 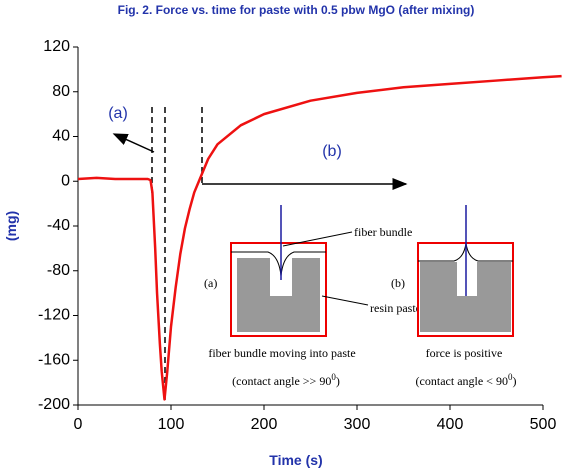 What do you see at coordinates (58, 270) in the screenshot?
I see `y-tick-label: -80` at bounding box center [58, 270].